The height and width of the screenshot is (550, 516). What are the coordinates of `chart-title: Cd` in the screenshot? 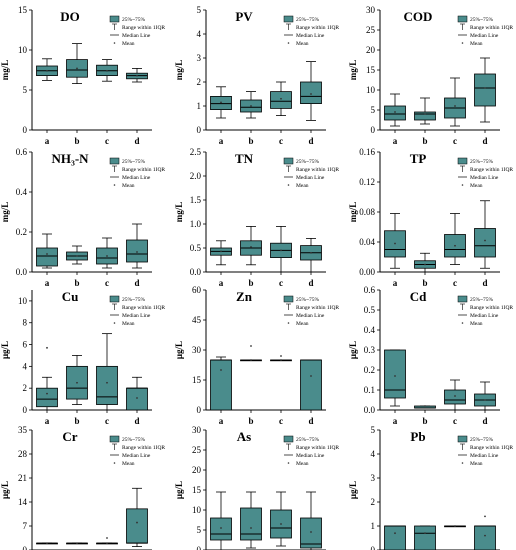 It's located at (418, 296).